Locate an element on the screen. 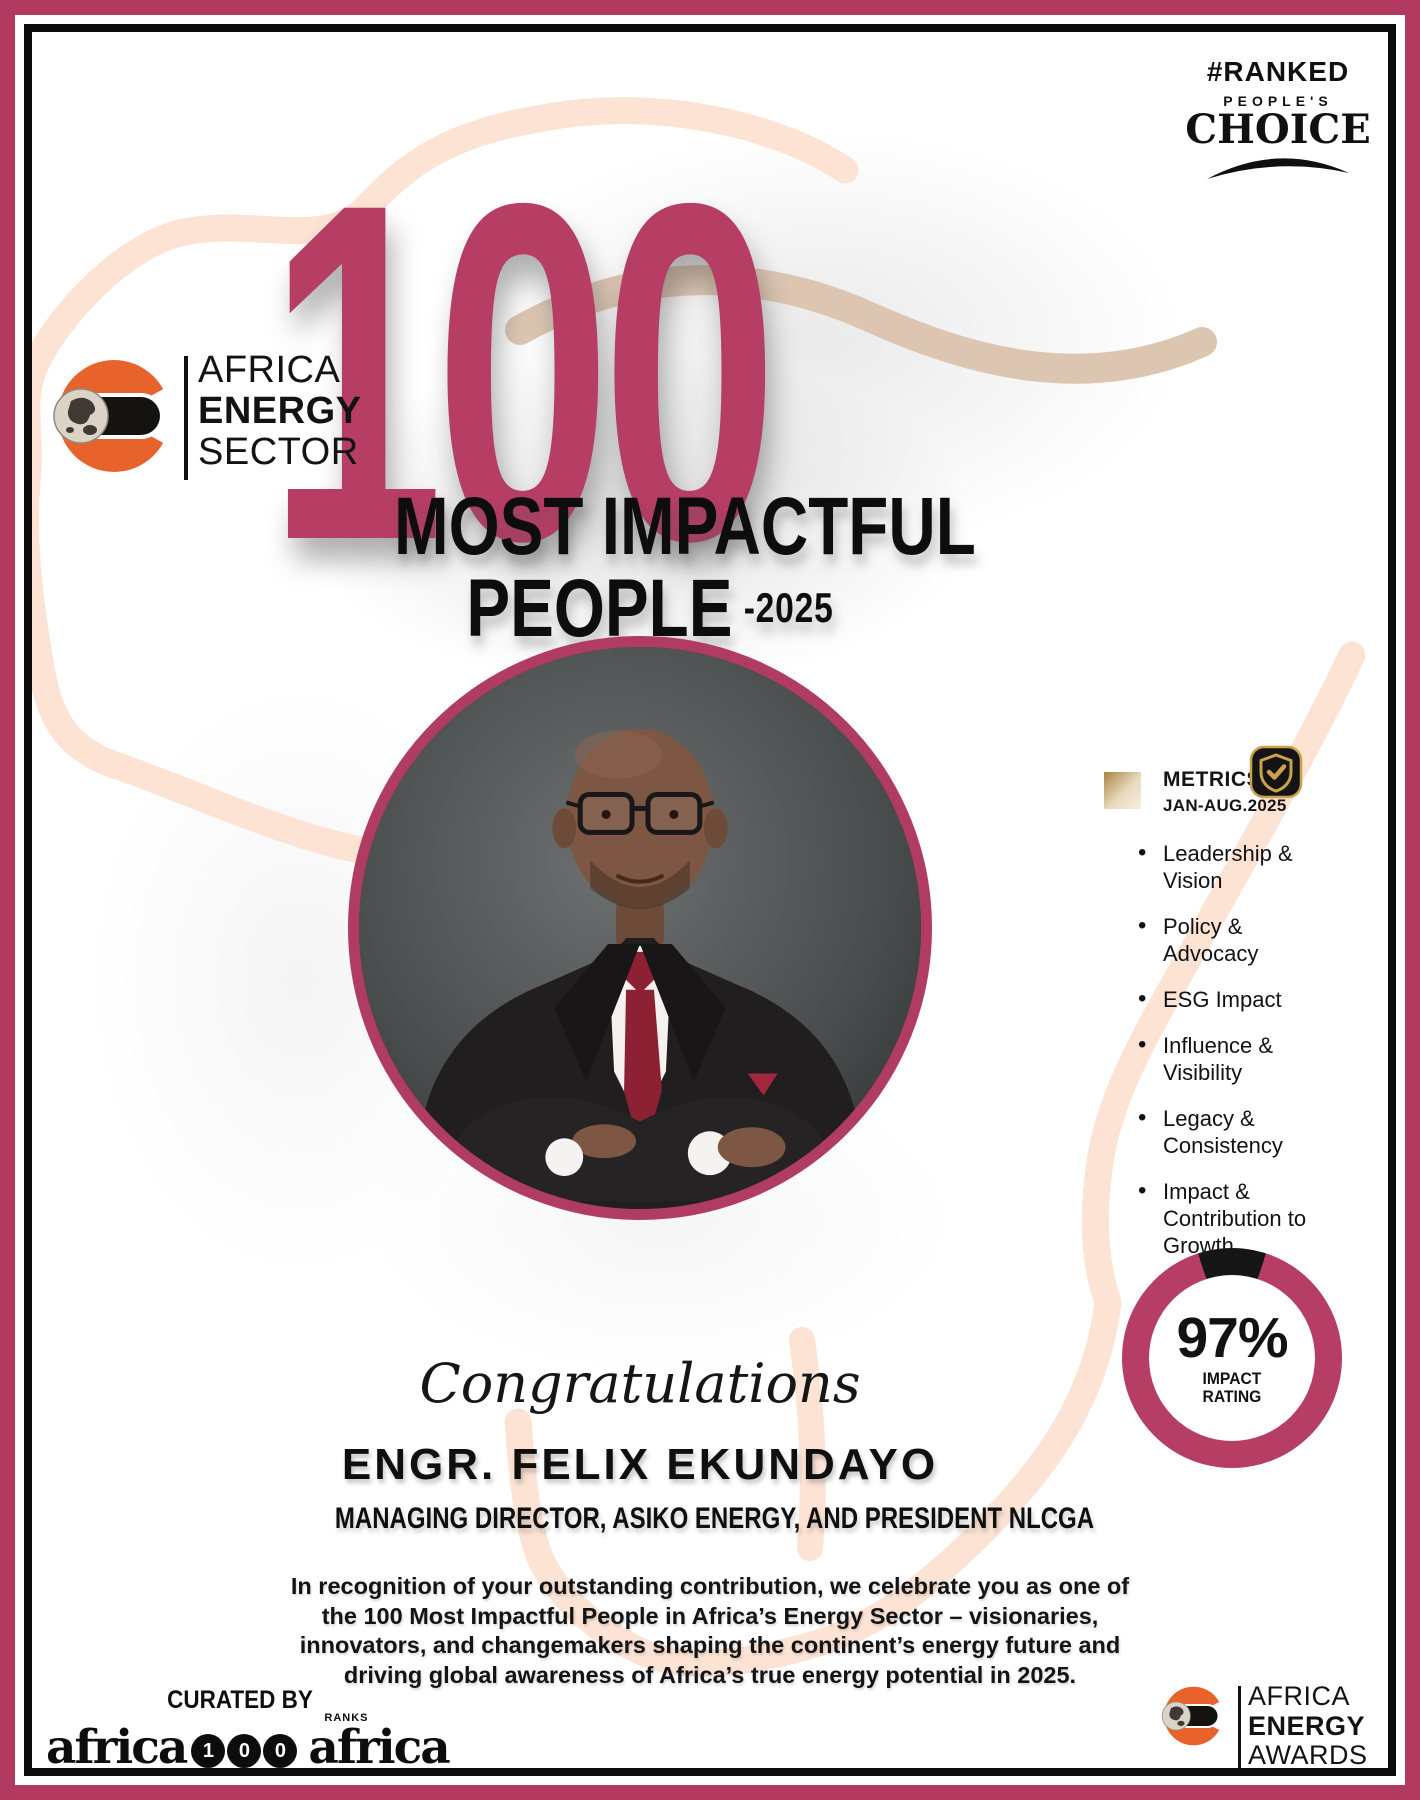 This screenshot has width=1420, height=1800. africa-energy-sector-logo-text: AFRICA ENERGY SECTOR is located at coordinates (279, 411).